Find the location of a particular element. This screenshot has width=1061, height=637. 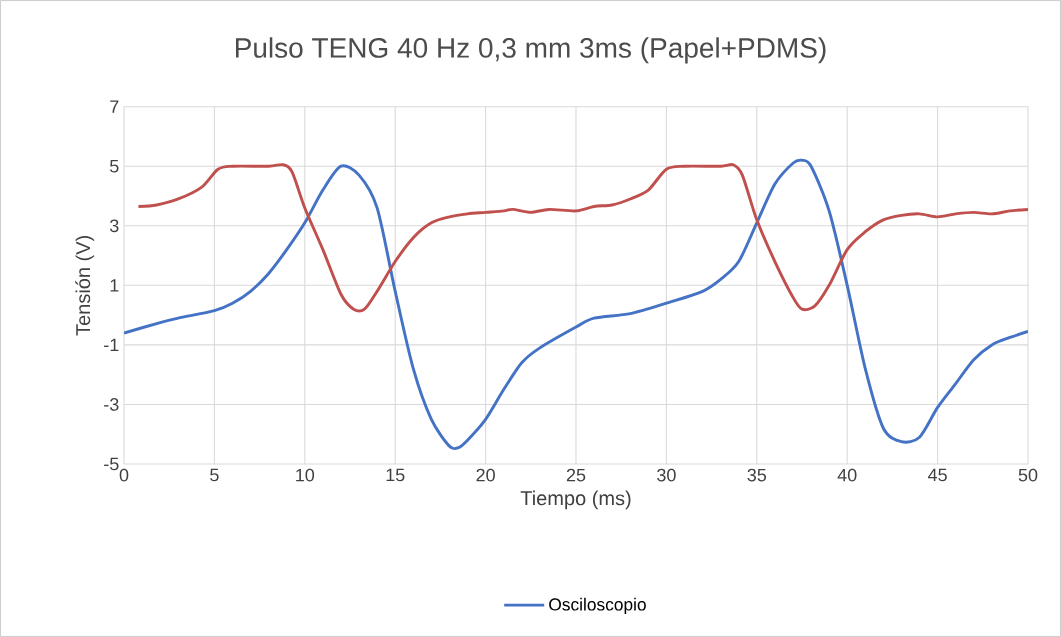

x-tick-label: 5 is located at coordinates (214, 475).